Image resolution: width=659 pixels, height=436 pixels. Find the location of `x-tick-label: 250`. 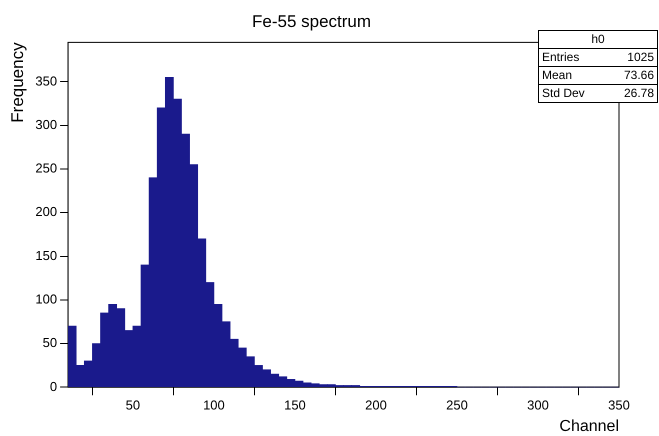

x-tick-label: 250 is located at coordinates (457, 405).